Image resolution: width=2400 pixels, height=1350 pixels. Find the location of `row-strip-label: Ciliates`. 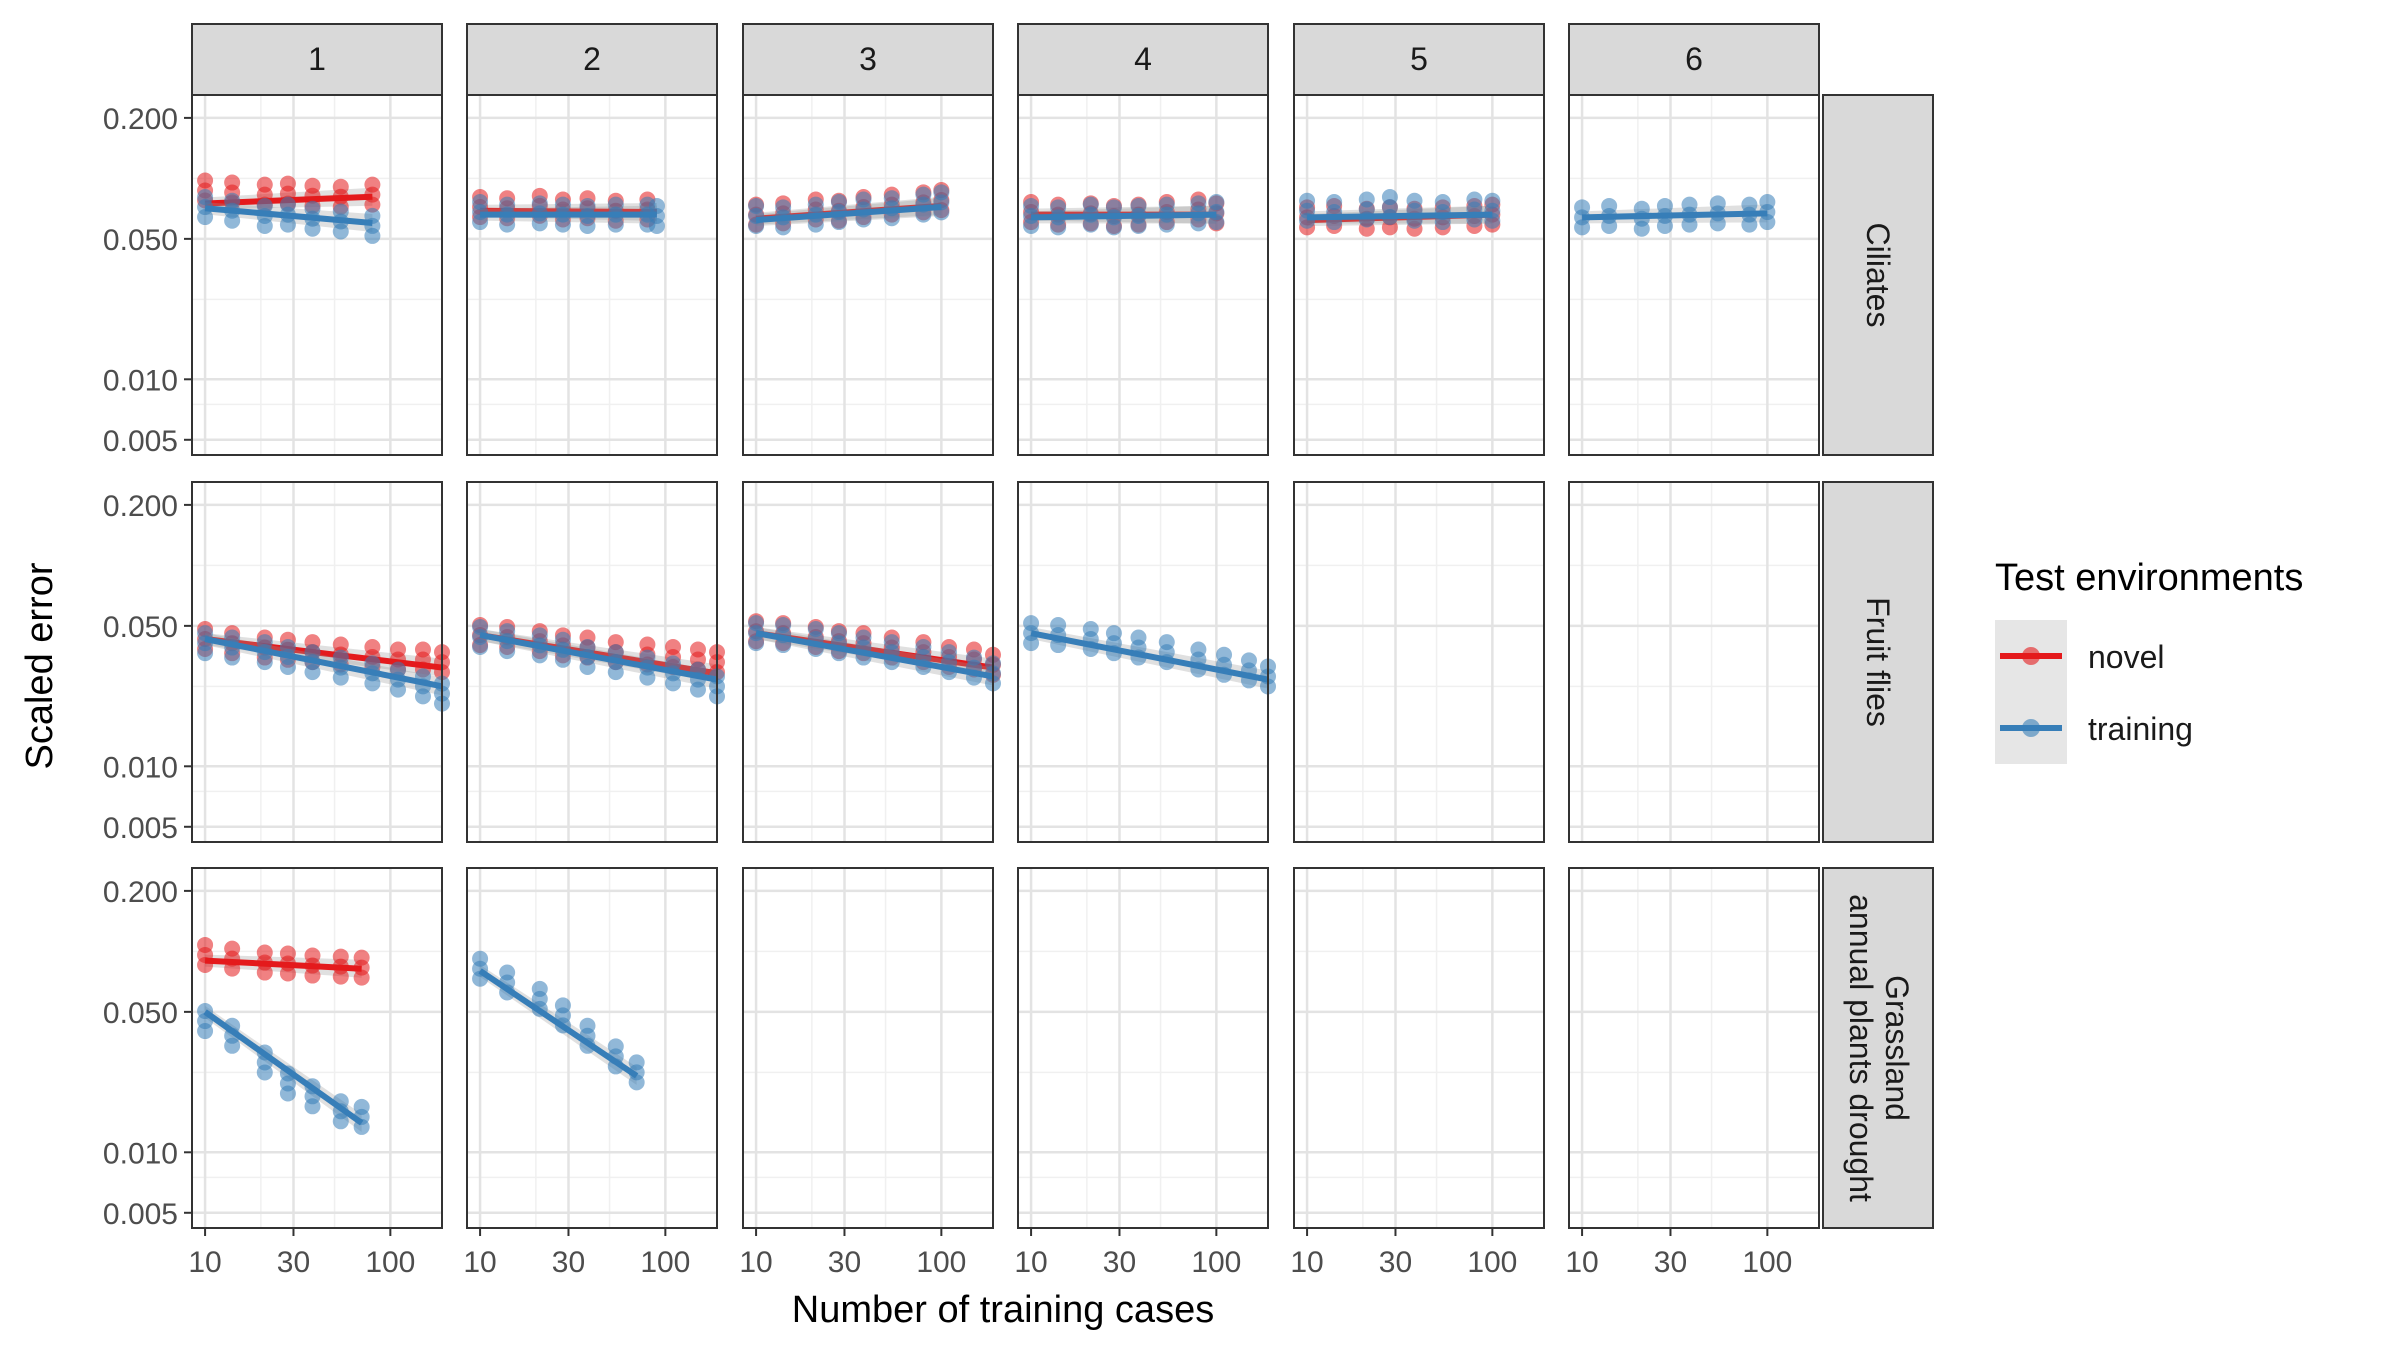

row-strip-label: Ciliates is located at coordinates (1878, 275).